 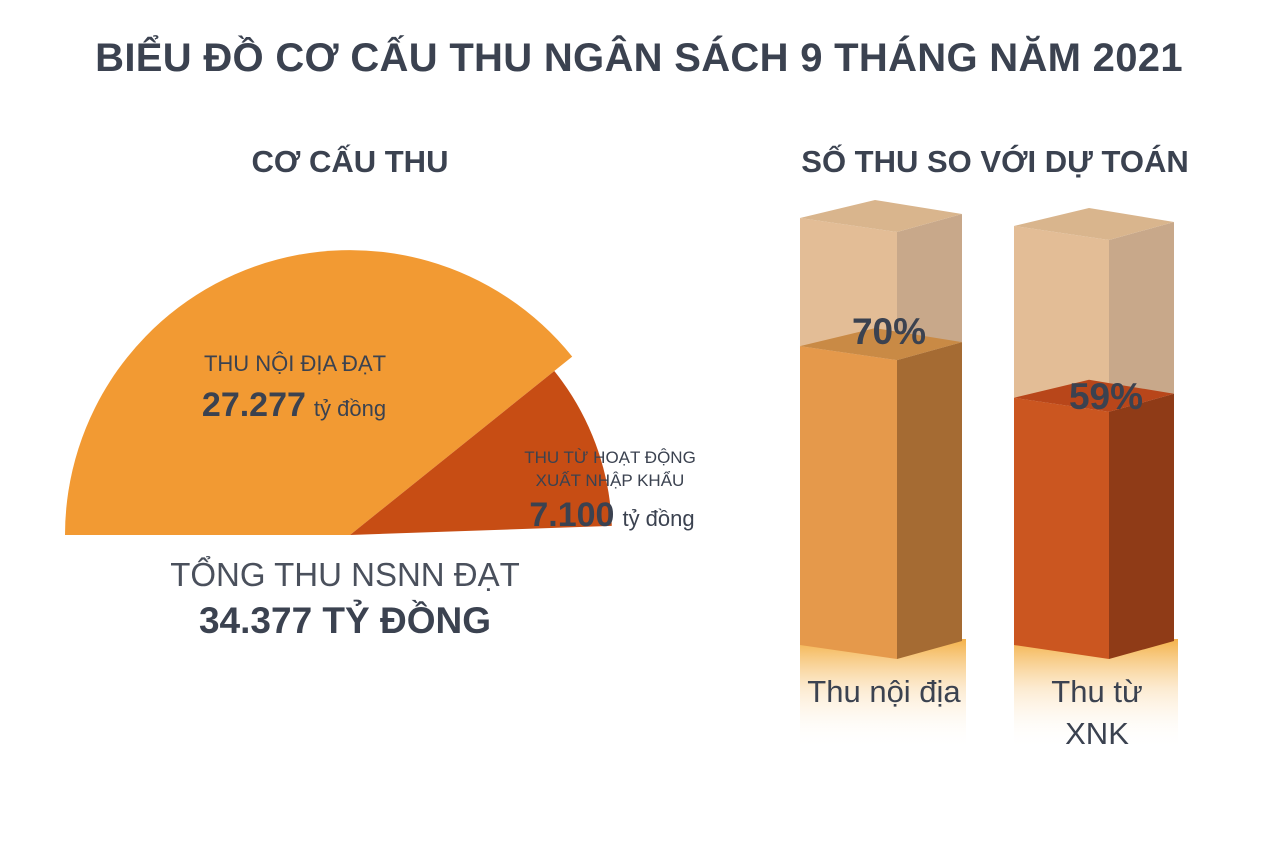 What do you see at coordinates (295, 363) in the screenshot?
I see `slice-label: THU NỘI ĐỊA ĐẠT` at bounding box center [295, 363].